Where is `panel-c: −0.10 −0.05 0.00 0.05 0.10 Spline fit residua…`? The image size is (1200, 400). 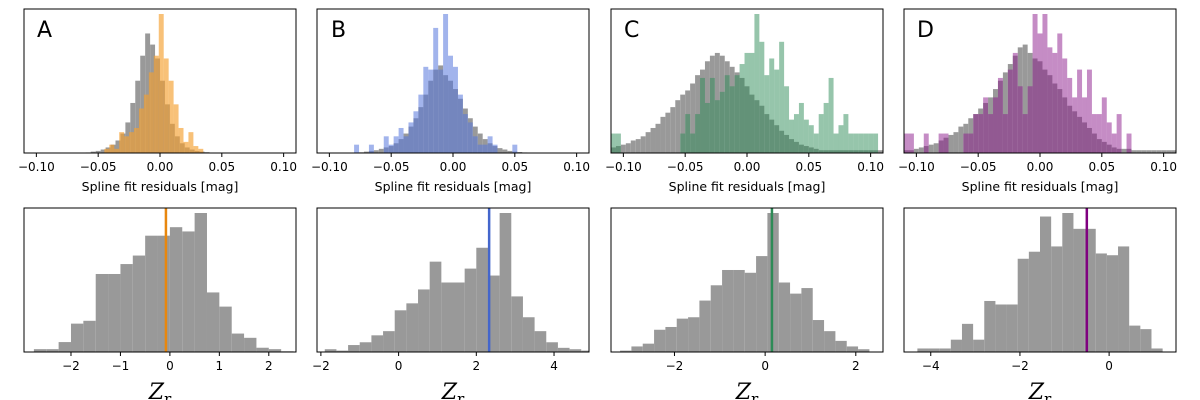
panel-c: −0.10 −0.05 0.00 0.05 0.10 Spline fit residua… is located at coordinates (744, 101).